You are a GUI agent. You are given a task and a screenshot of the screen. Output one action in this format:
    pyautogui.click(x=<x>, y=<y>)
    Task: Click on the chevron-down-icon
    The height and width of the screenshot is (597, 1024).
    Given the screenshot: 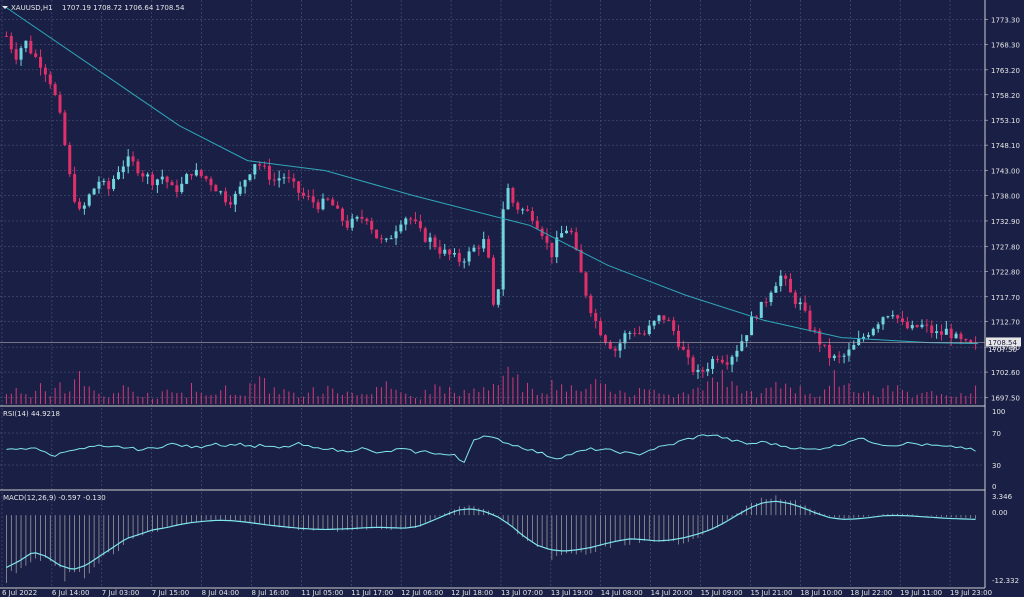 What is the action you would take?
    pyautogui.click(x=5, y=7)
    